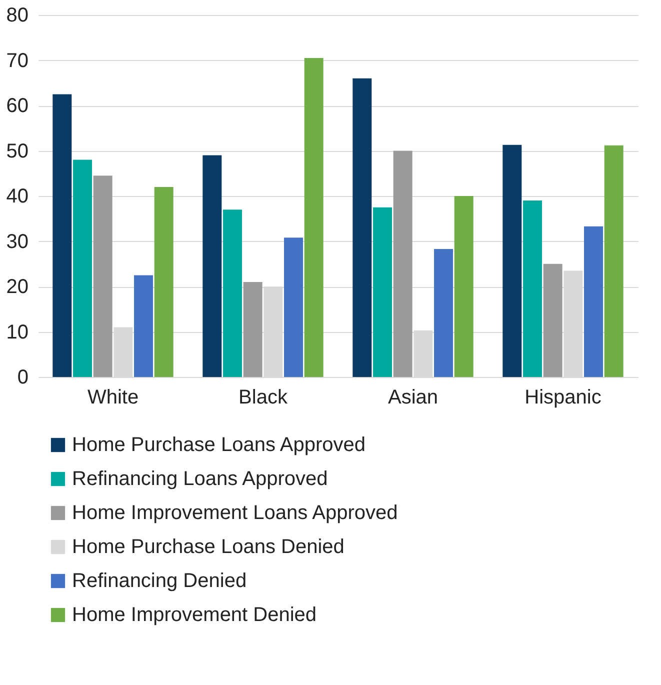  I want to click on legend-label: Home Improvement Loans Approved, so click(235, 513).